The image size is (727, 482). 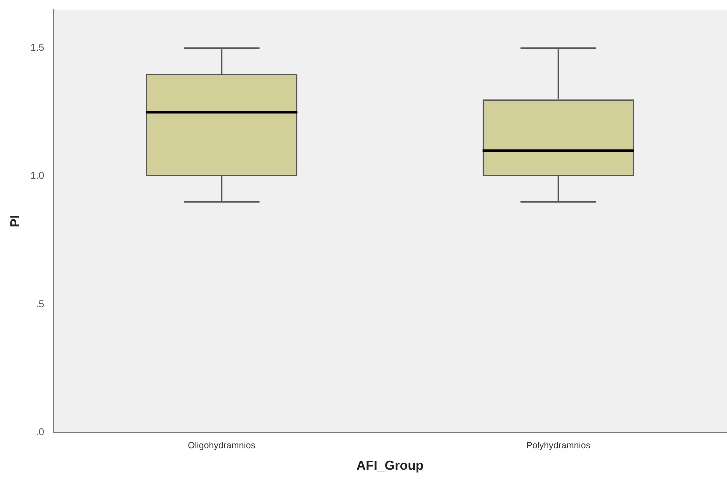 What do you see at coordinates (390, 465) in the screenshot?
I see `x-axis-title: AFI_Group` at bounding box center [390, 465].